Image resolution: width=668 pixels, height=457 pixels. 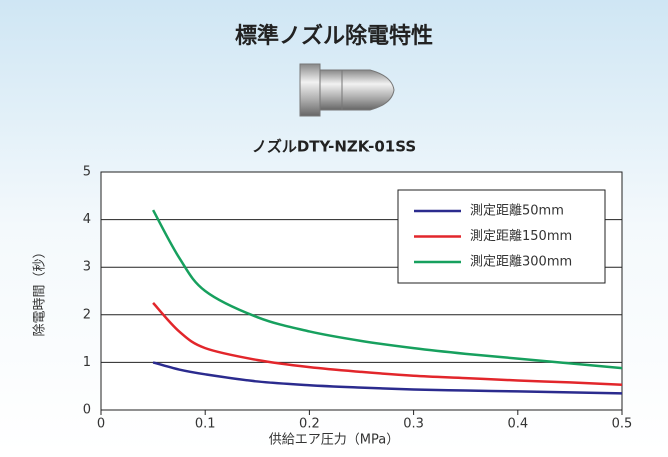 What do you see at coordinates (40, 290) in the screenshot?
I see `y-axis-label: 除電時間（秒）` at bounding box center [40, 290].